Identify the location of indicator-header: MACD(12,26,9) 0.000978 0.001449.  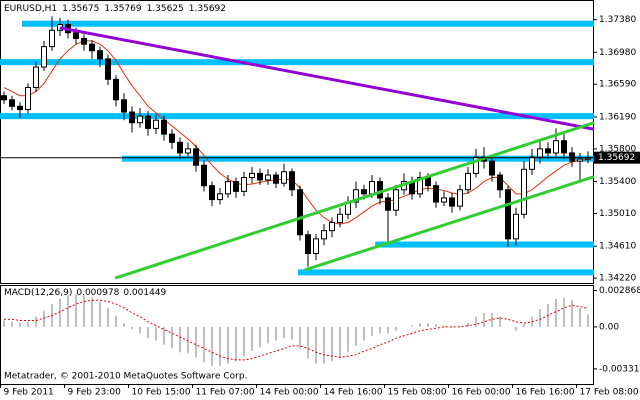
(85, 293).